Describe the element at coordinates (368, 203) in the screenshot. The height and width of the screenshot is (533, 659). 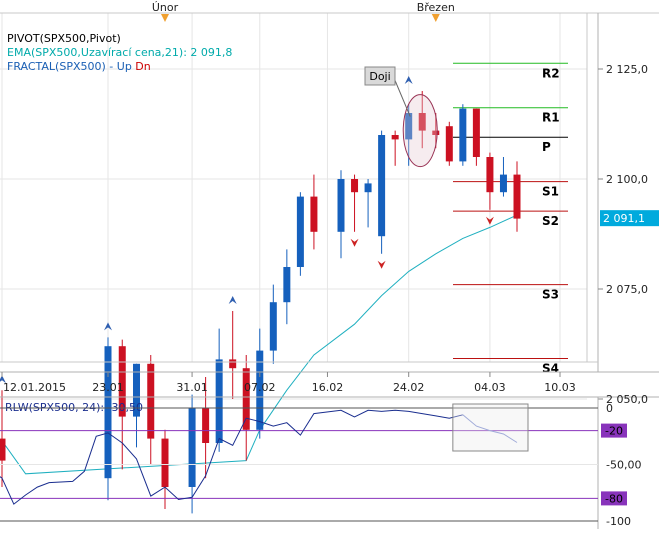
I see `candle-19.02` at that location.